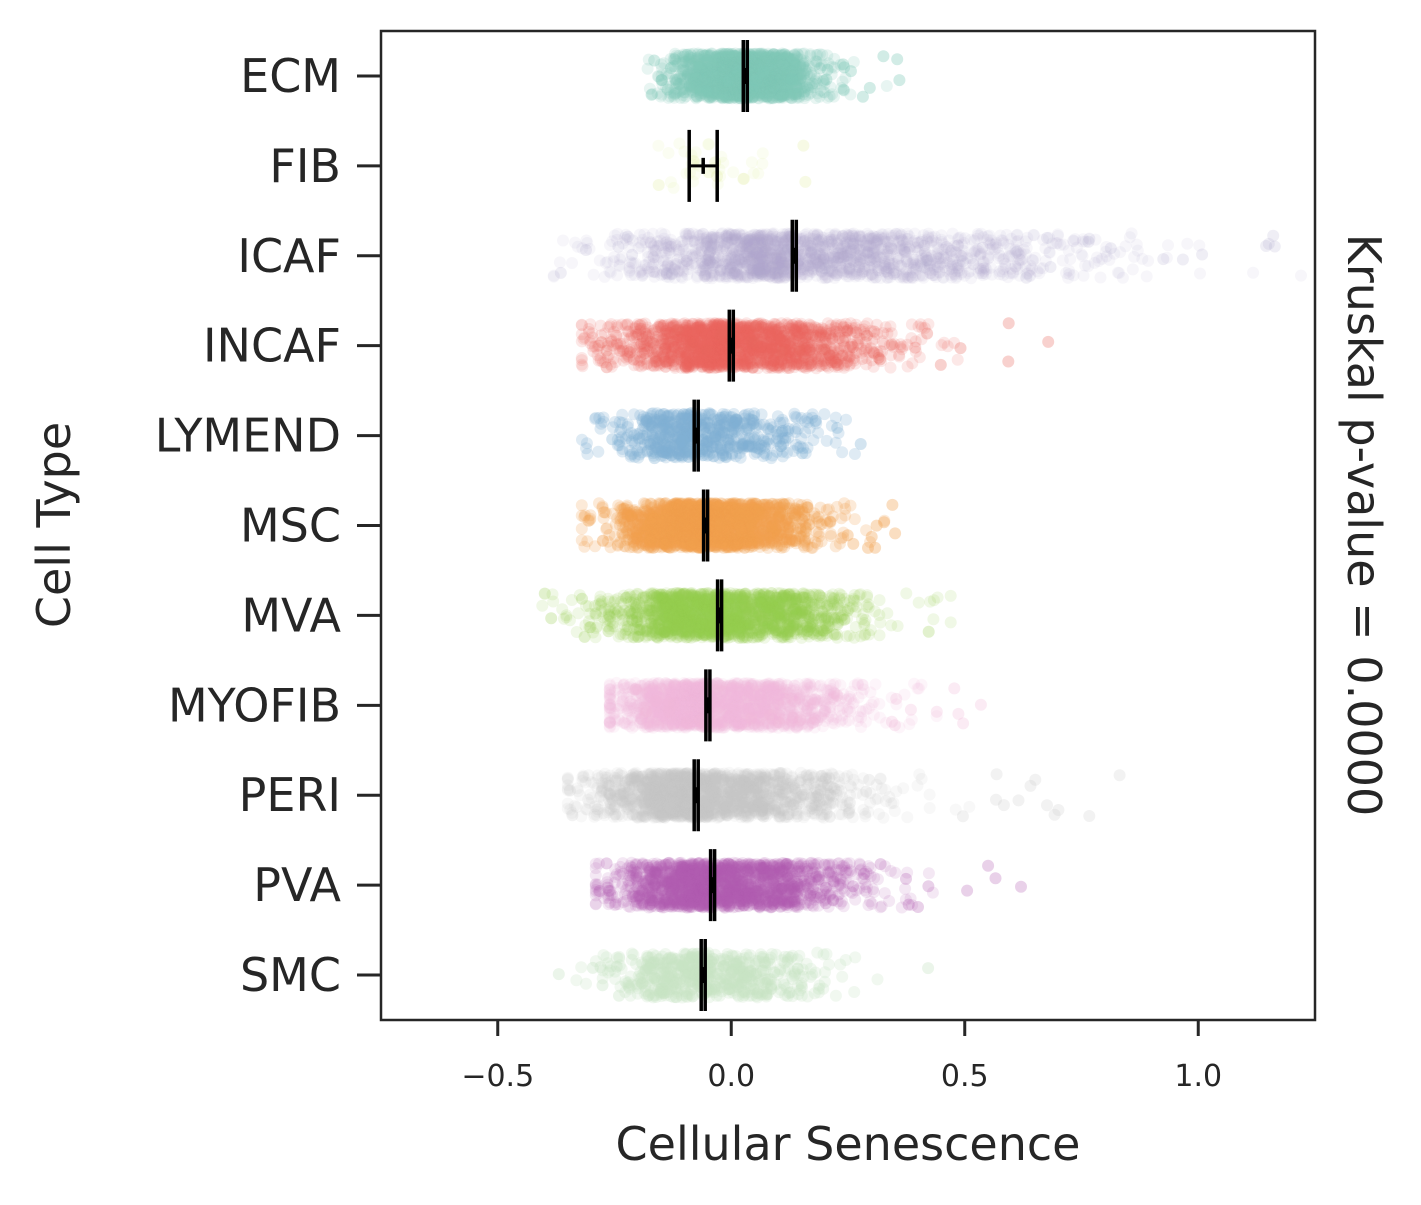  What do you see at coordinates (732, 165) in the screenshot?
I see `strip-fib` at bounding box center [732, 165].